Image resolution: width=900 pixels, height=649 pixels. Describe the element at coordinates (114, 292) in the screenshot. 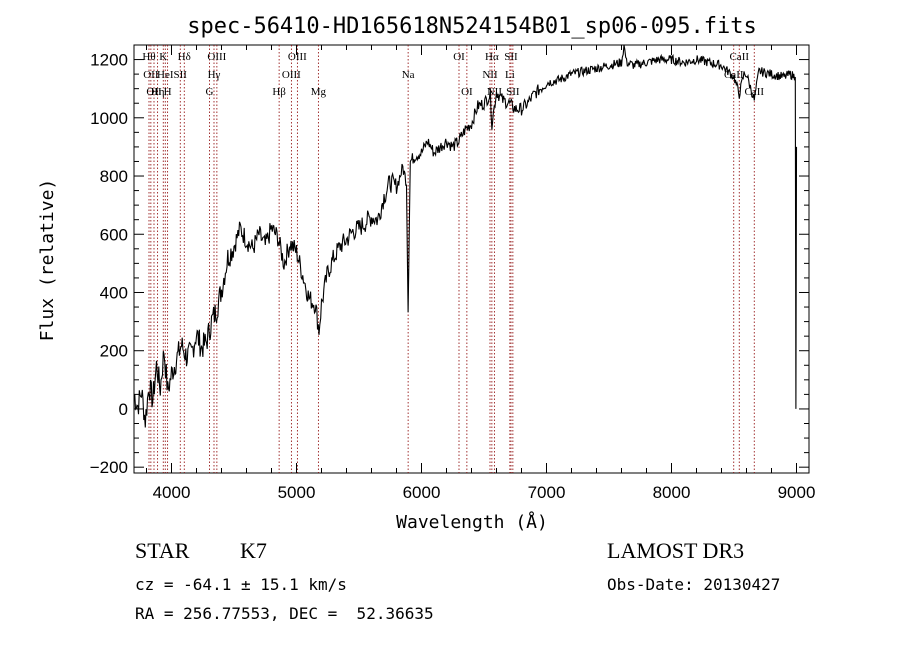

I see `y-tick-label: 400` at that location.